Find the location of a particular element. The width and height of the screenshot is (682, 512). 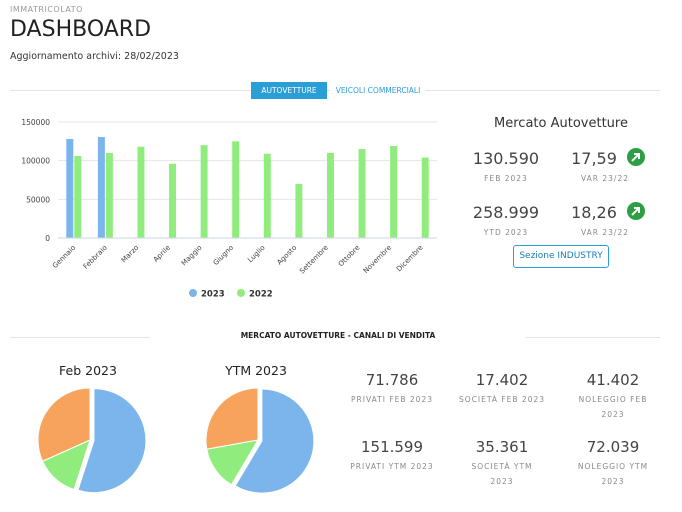

x-tick-label: Aprile is located at coordinates (162, 254).